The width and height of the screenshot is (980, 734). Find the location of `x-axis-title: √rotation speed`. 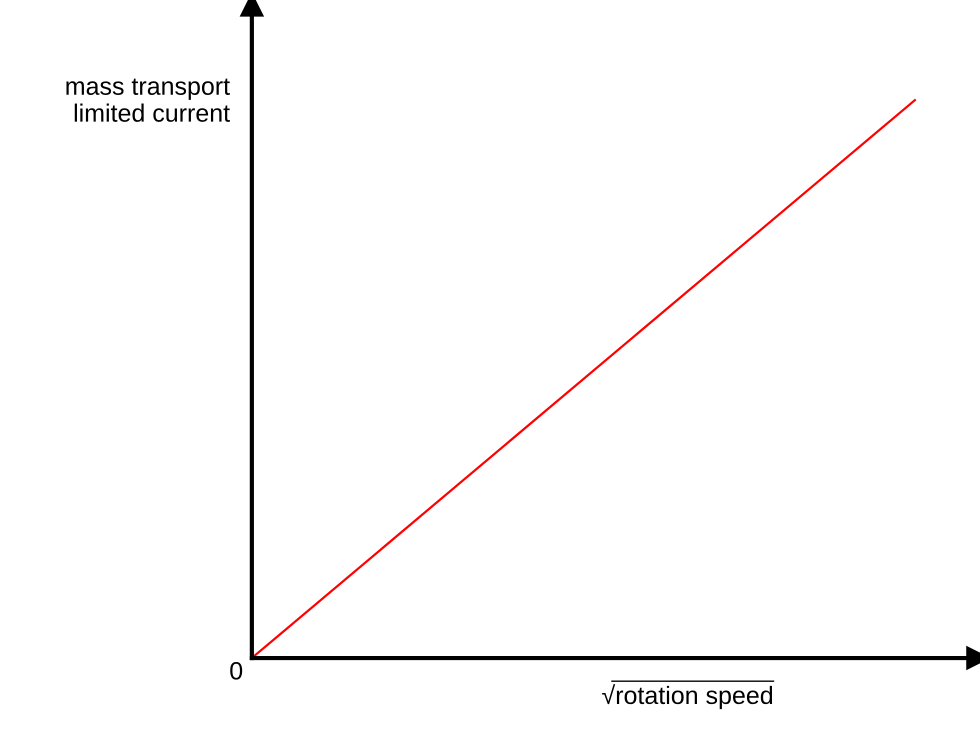

x-axis-title: √rotation speed is located at coordinates (687, 697).